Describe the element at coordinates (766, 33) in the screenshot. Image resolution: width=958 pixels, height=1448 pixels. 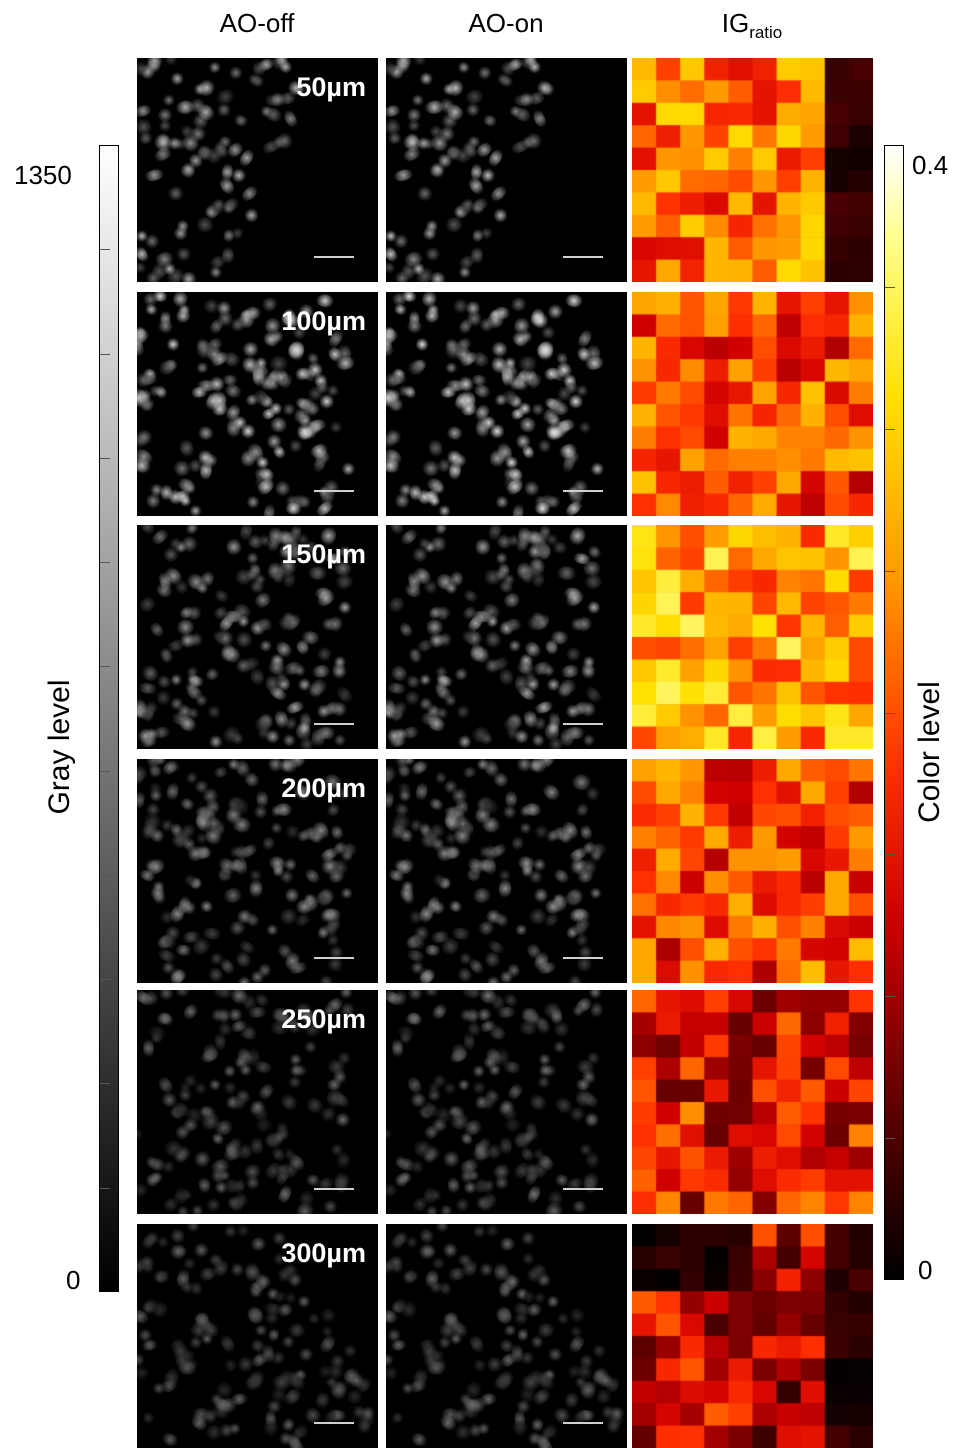
I see `ratio-subscript: ratio` at that location.